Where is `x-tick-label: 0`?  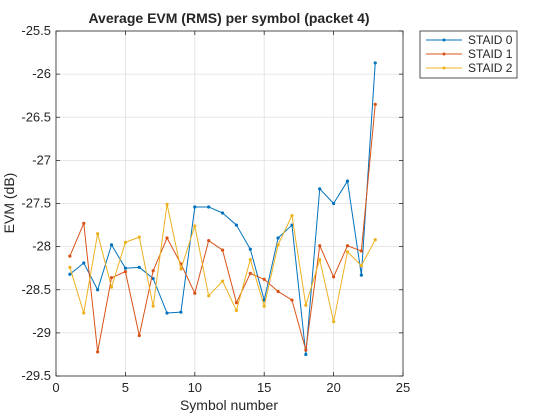 x-tick-label: 0 is located at coordinates (55, 387).